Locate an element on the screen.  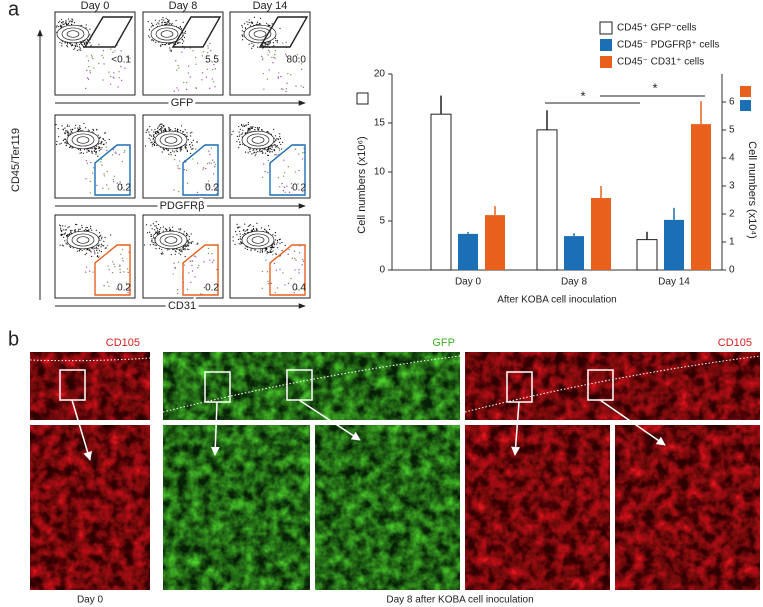
legend-swatch is located at coordinates (606, 62).